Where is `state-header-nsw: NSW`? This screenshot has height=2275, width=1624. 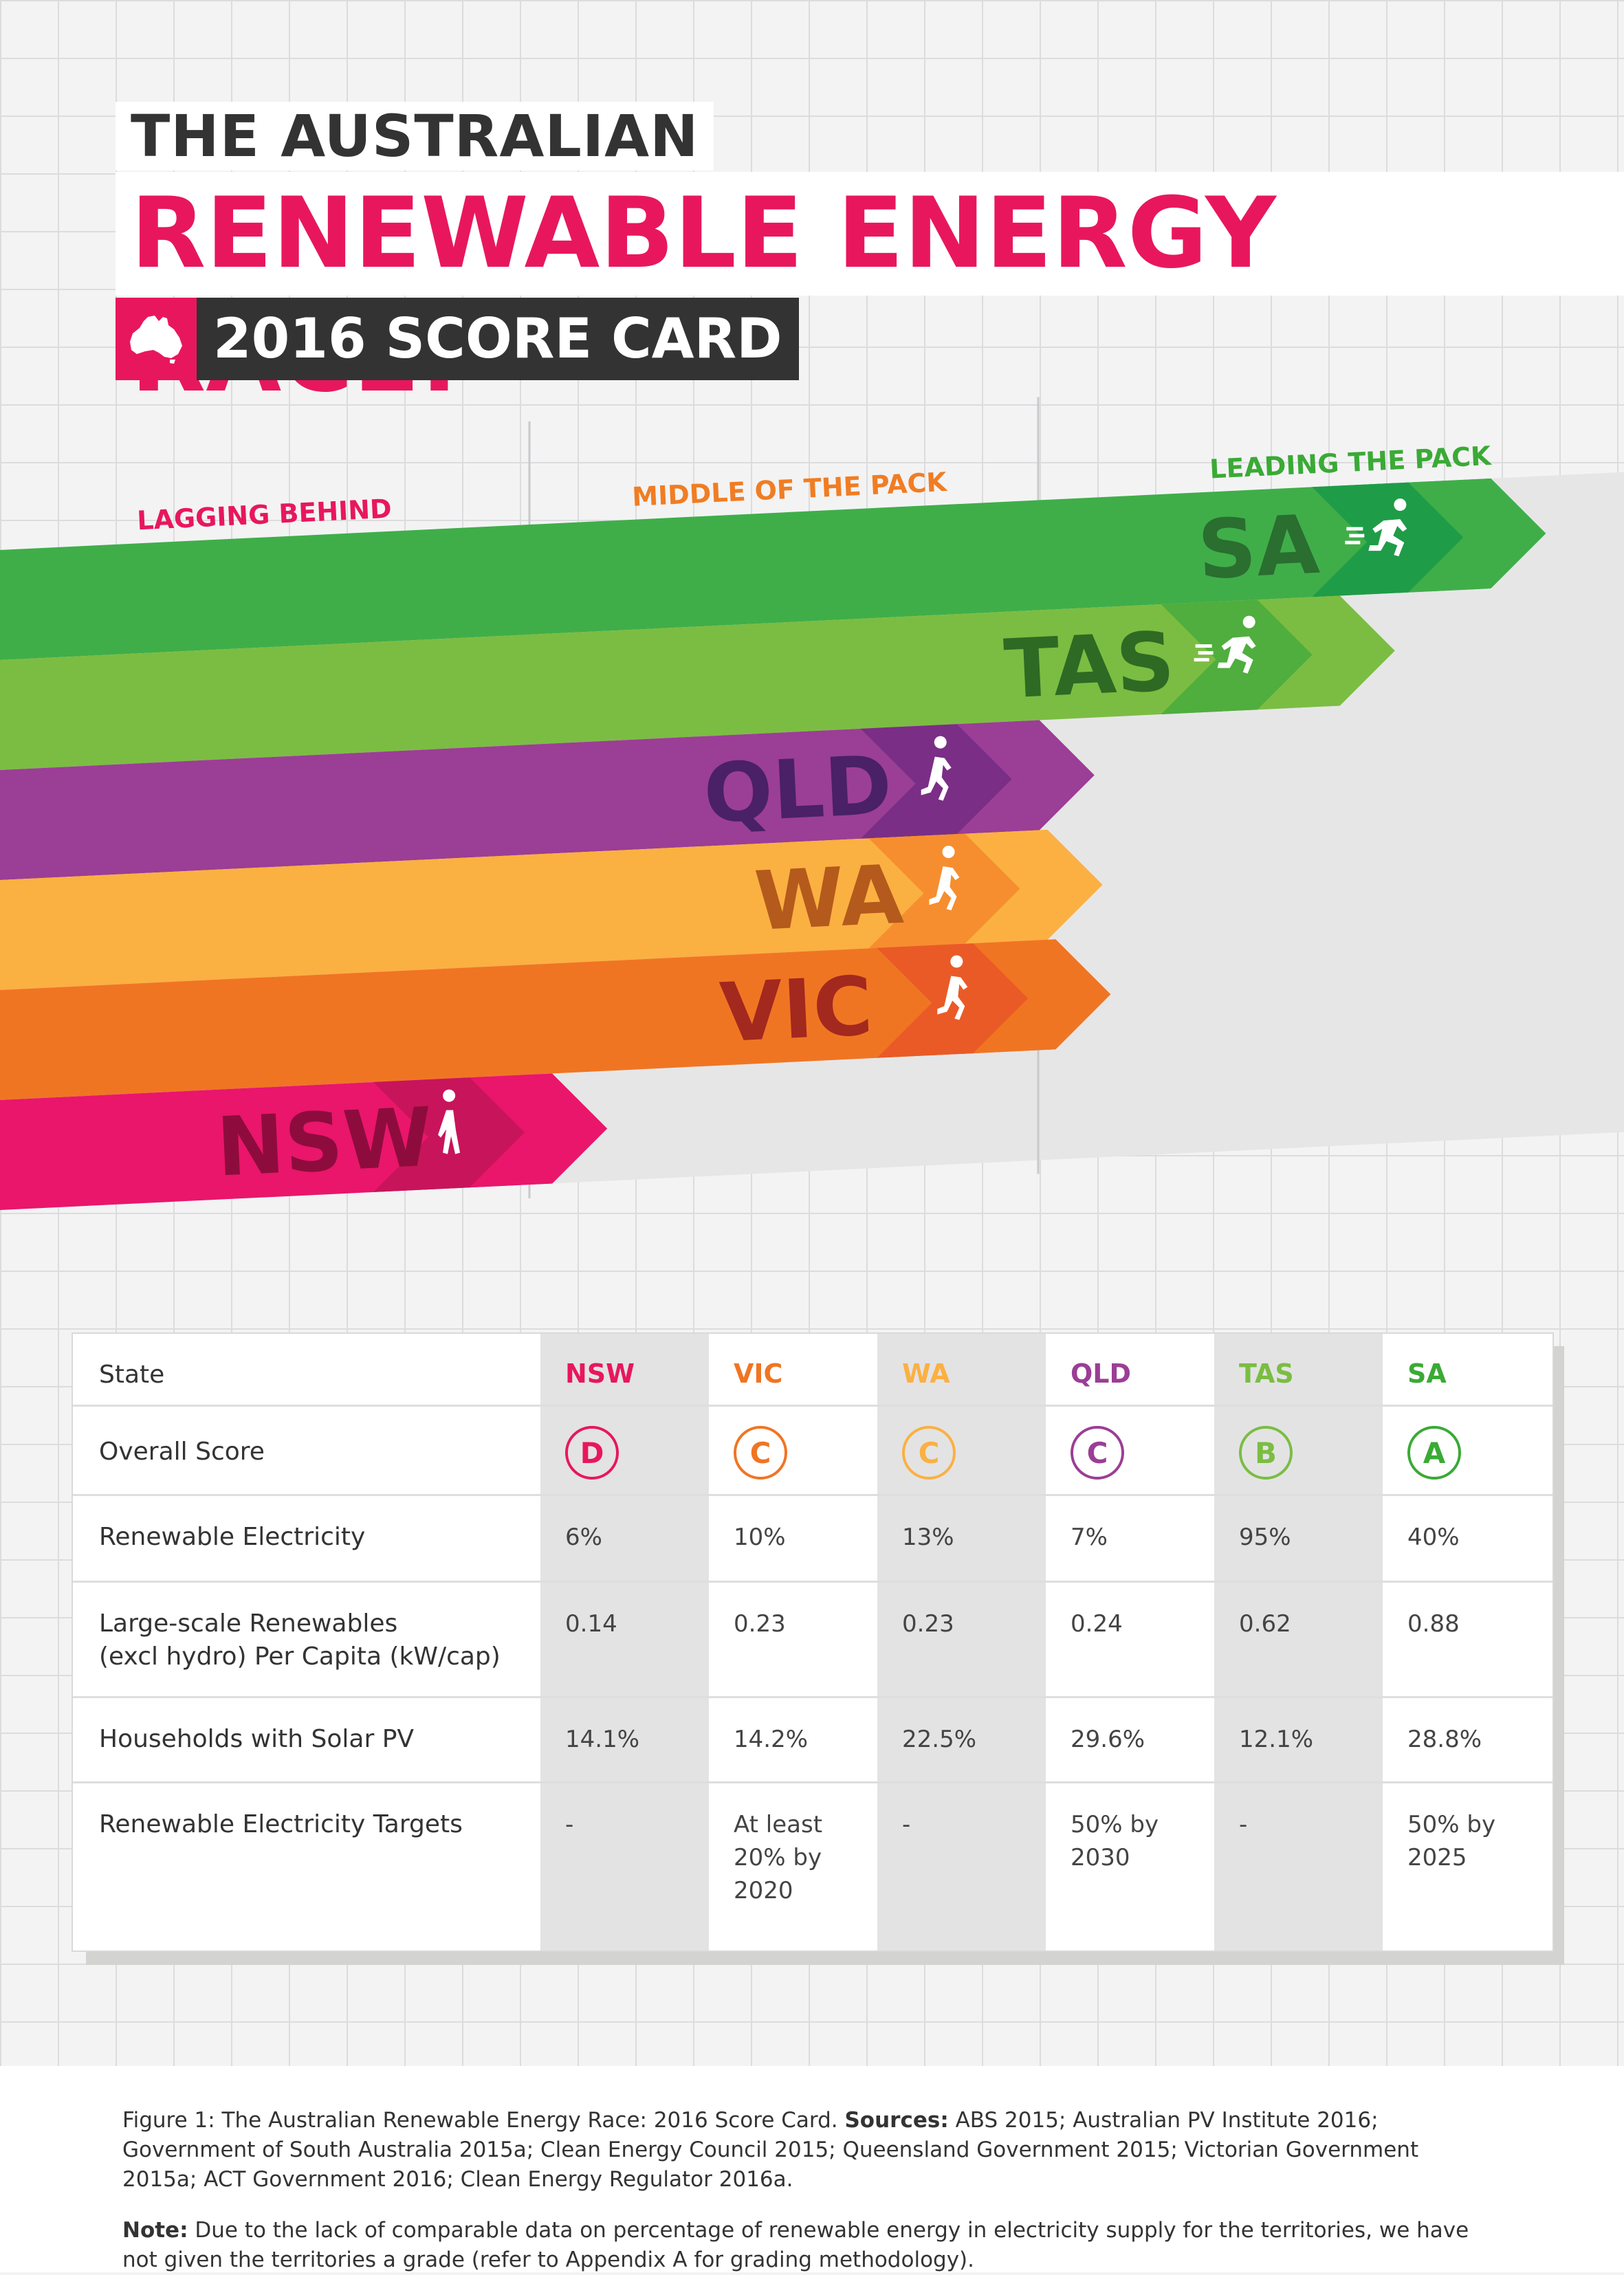 state-header-nsw: NSW is located at coordinates (600, 1374).